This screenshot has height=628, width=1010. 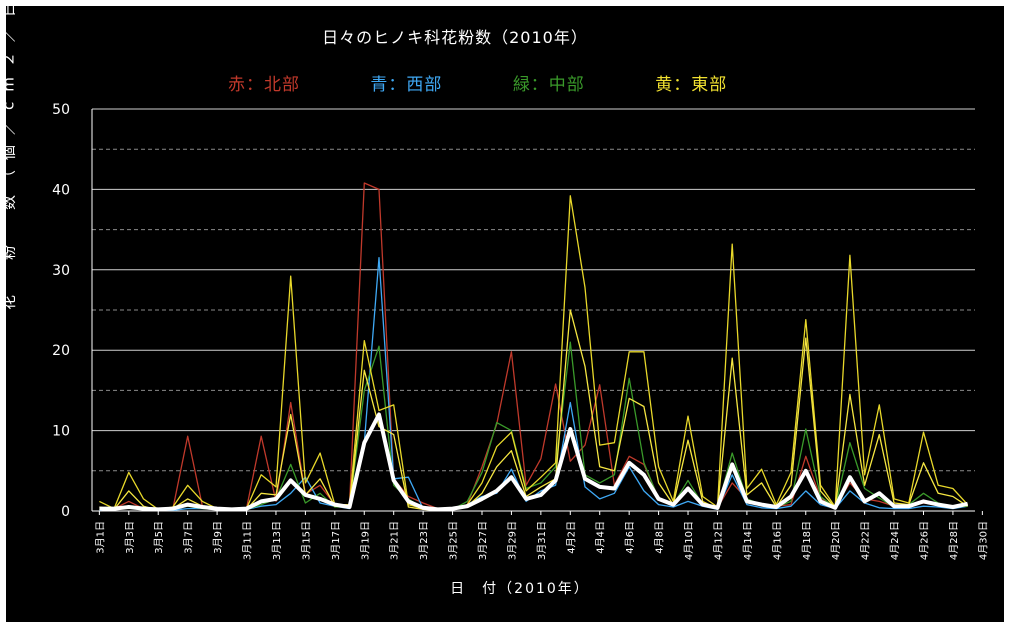 I want to click on x-tick-label: 4月2日, so click(x=571, y=537).